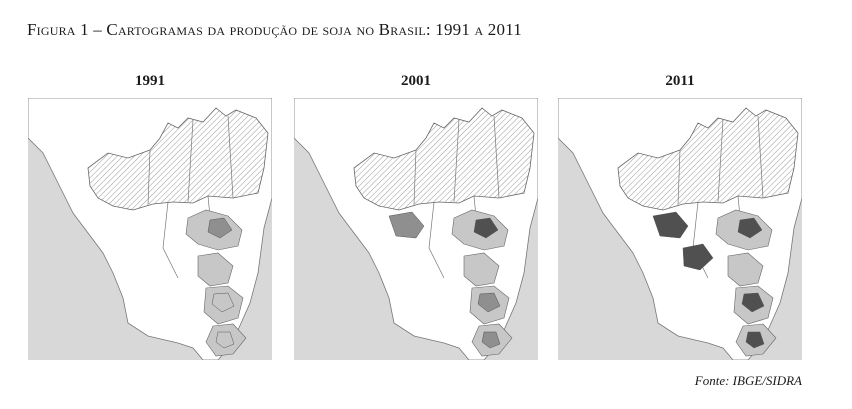 The width and height of the screenshot is (852, 409). What do you see at coordinates (416, 81) in the screenshot?
I see `map-year-label: 2001` at bounding box center [416, 81].